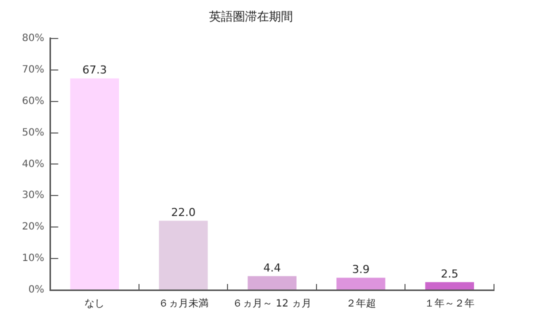 This screenshot has height=332, width=539. Describe the element at coordinates (33, 258) in the screenshot. I see `y-tick-label: 10%` at that location.